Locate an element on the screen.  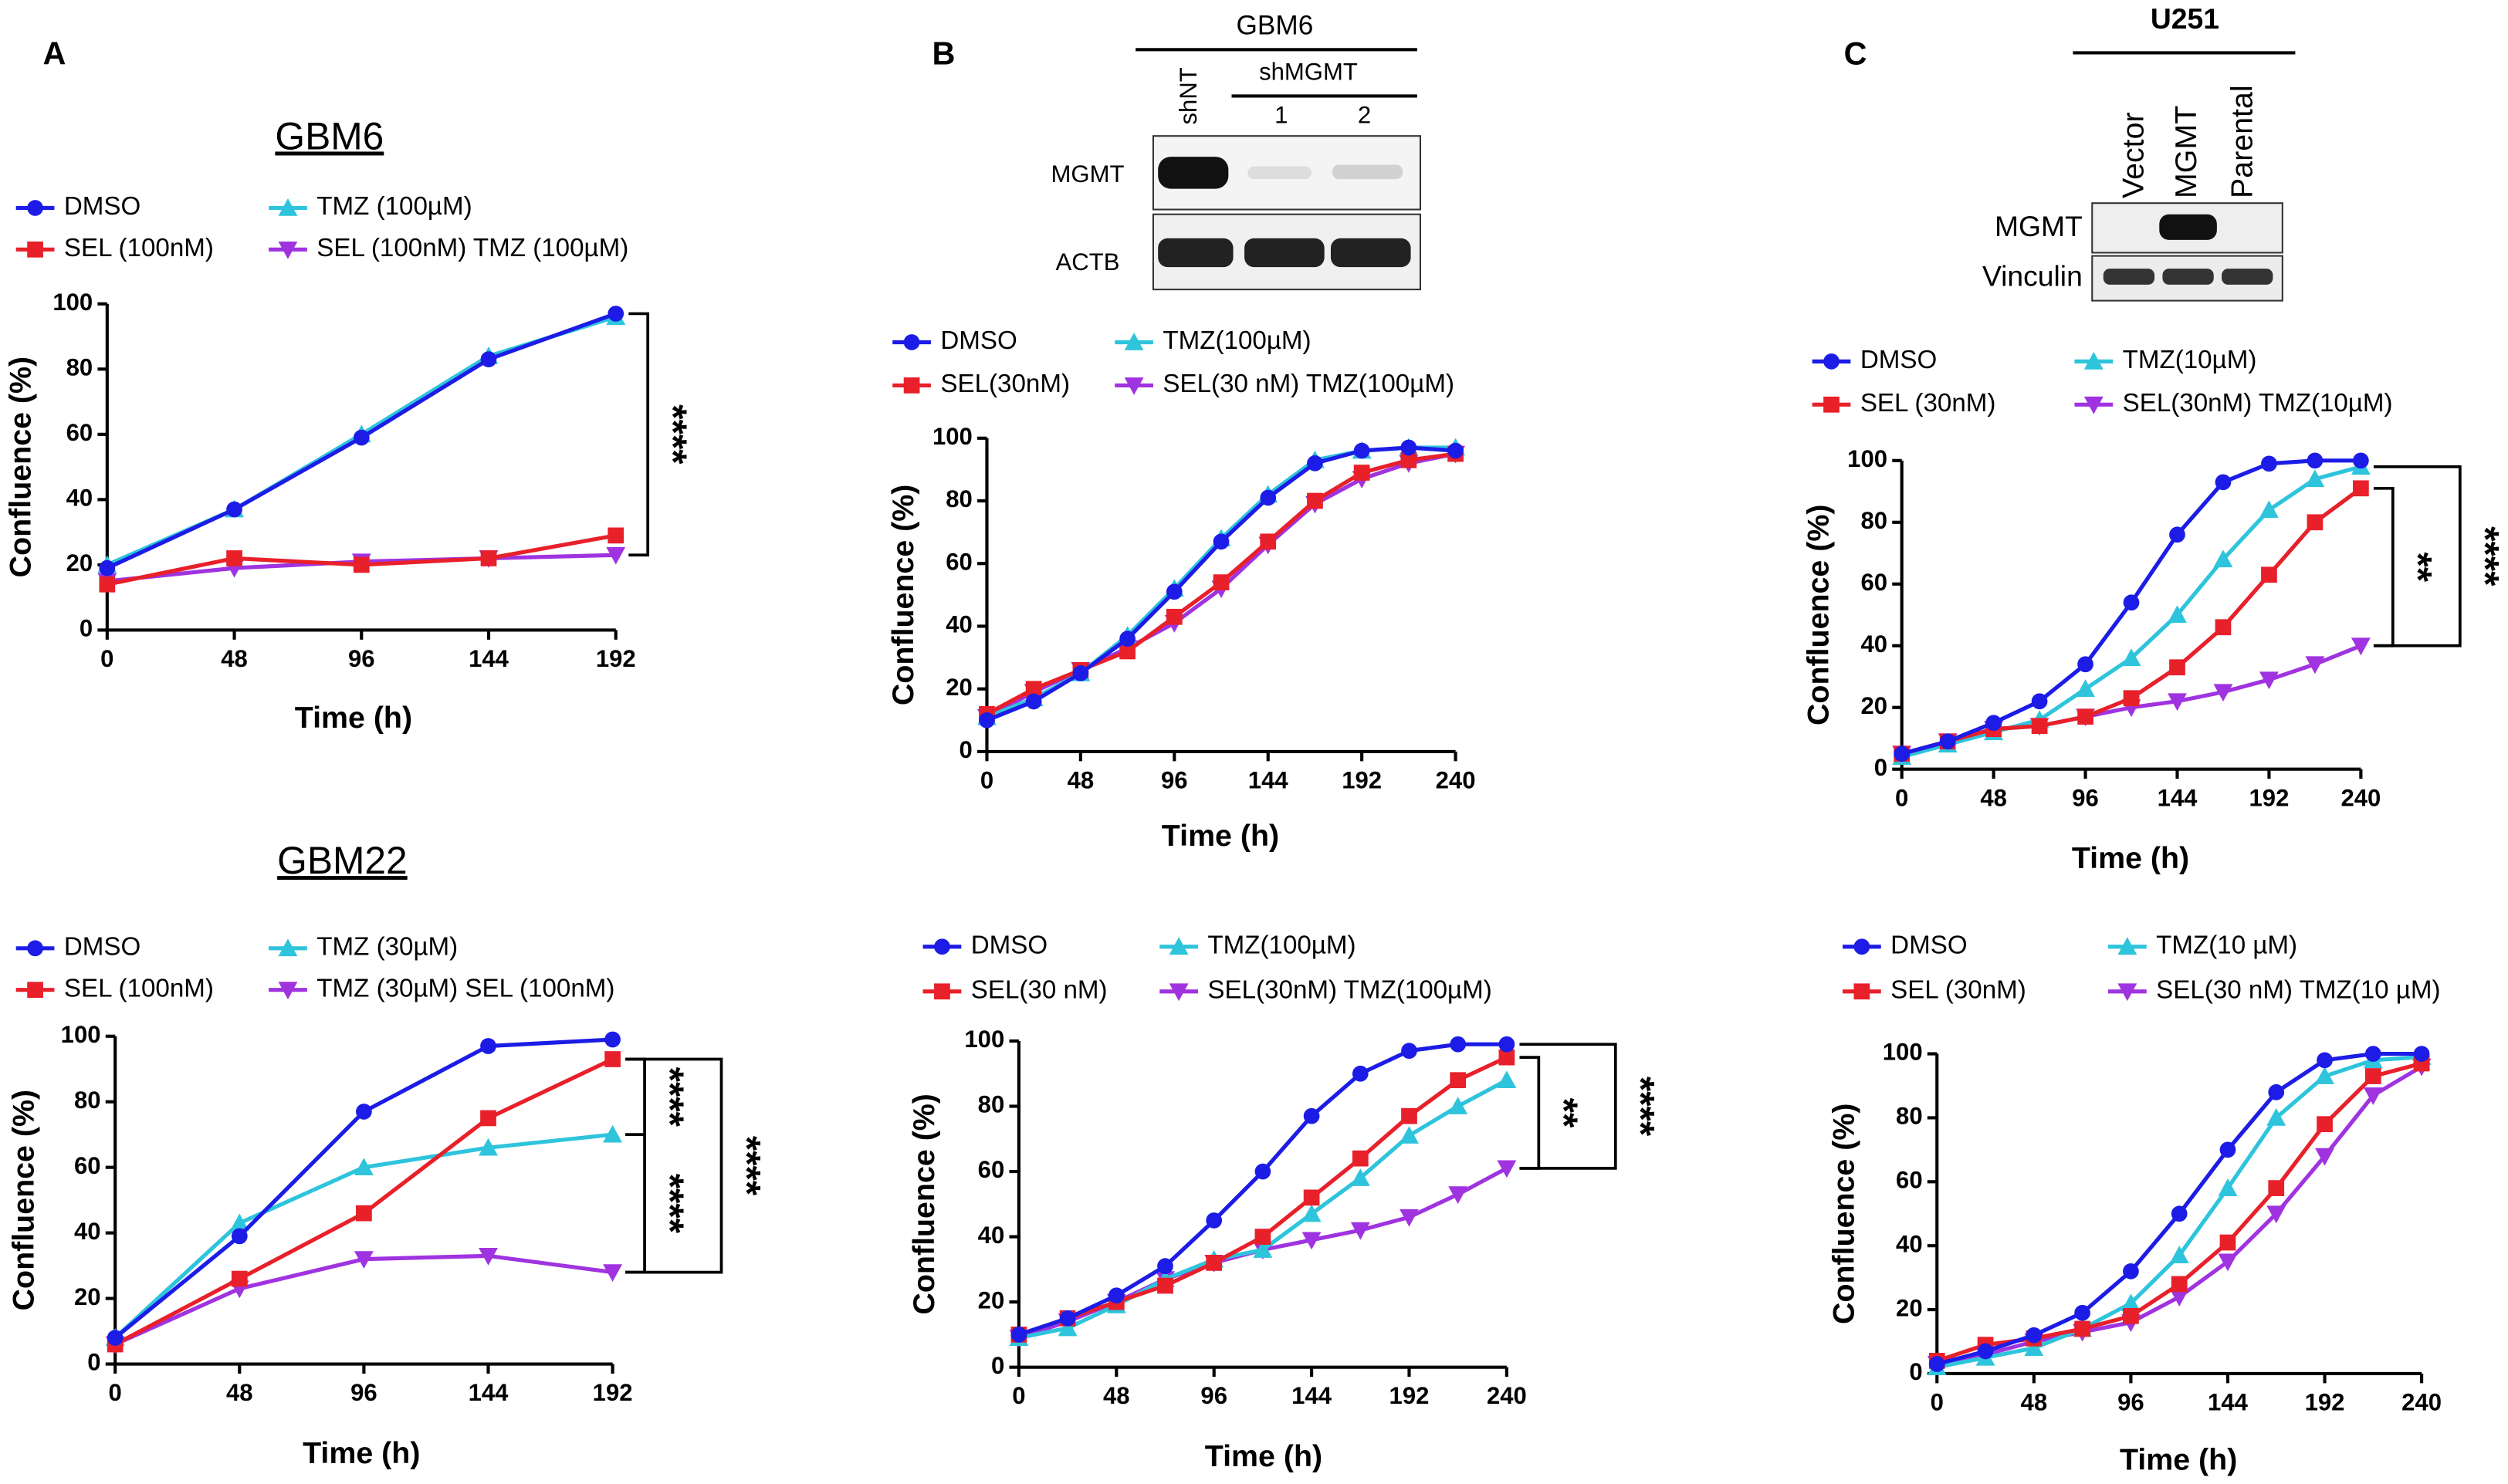
blot-box is located at coordinates (2187, 228).